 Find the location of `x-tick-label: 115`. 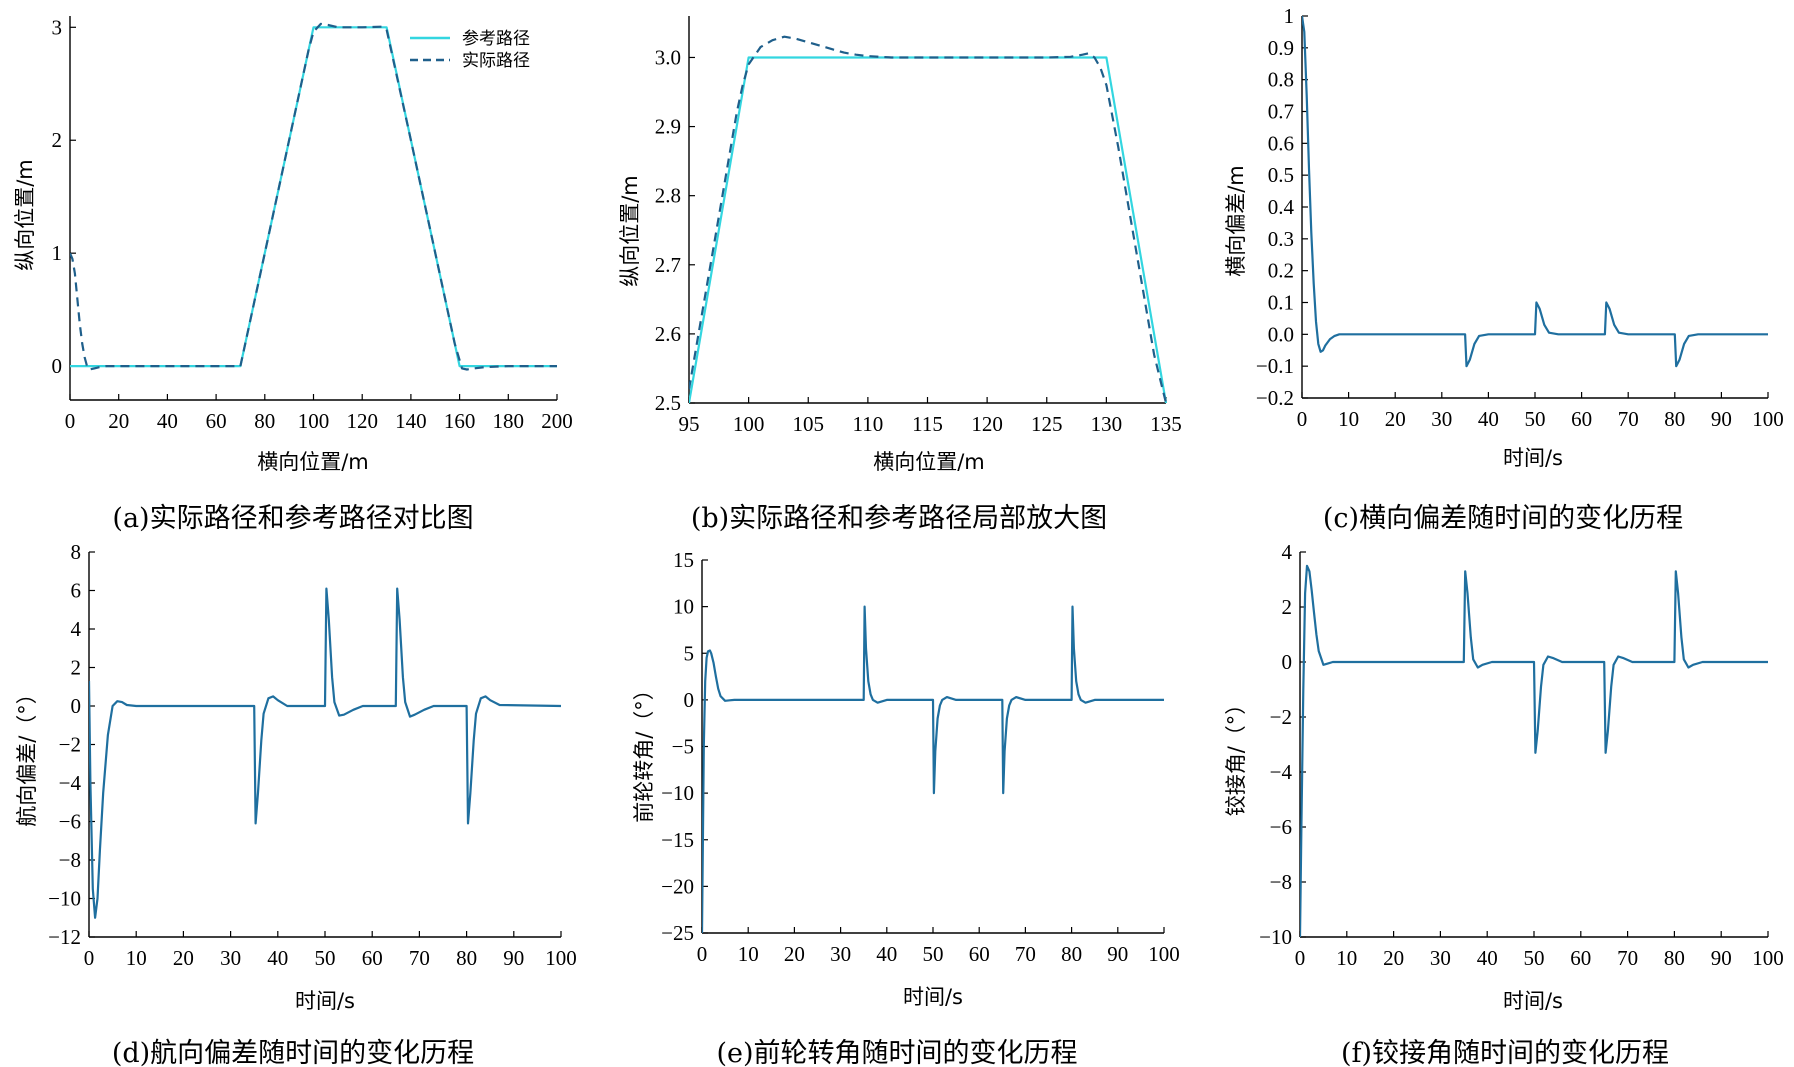

x-tick-label: 115 is located at coordinates (927, 424).